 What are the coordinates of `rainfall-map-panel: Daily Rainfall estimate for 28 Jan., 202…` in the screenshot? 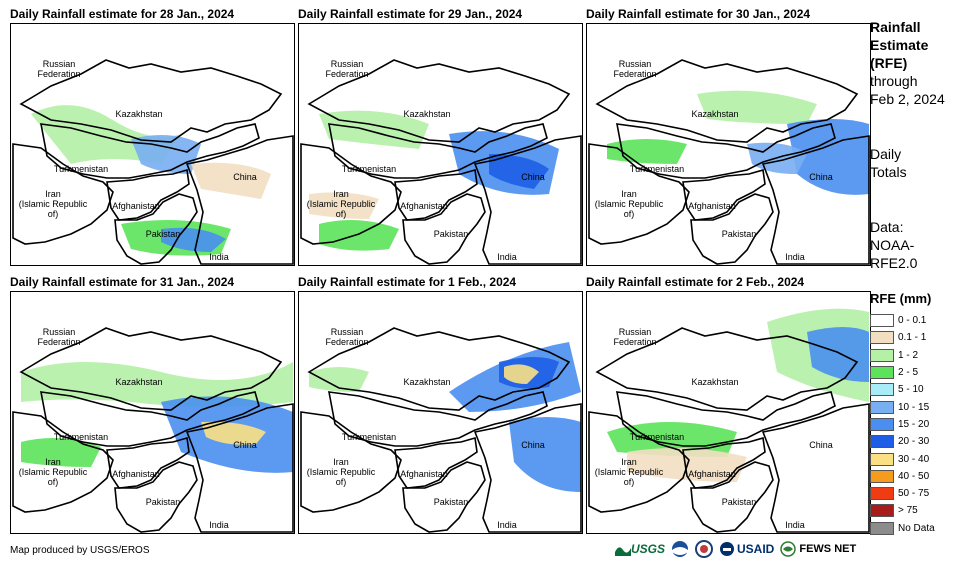 It's located at (152, 136).